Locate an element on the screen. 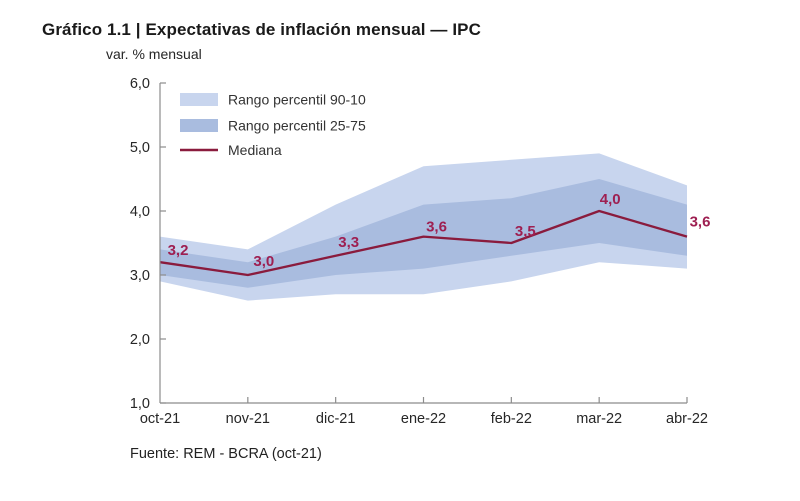 The image size is (800, 501). source-note: Fuente: REM - BCRA (oct-21) is located at coordinates (226, 454).